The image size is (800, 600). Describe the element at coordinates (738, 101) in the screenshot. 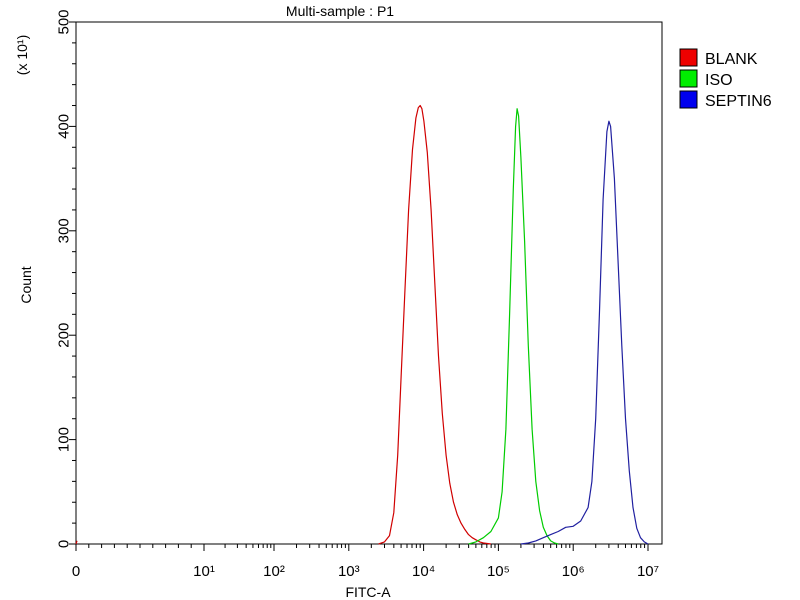

I see `legend-label-septin6: SEPTIN6` at that location.